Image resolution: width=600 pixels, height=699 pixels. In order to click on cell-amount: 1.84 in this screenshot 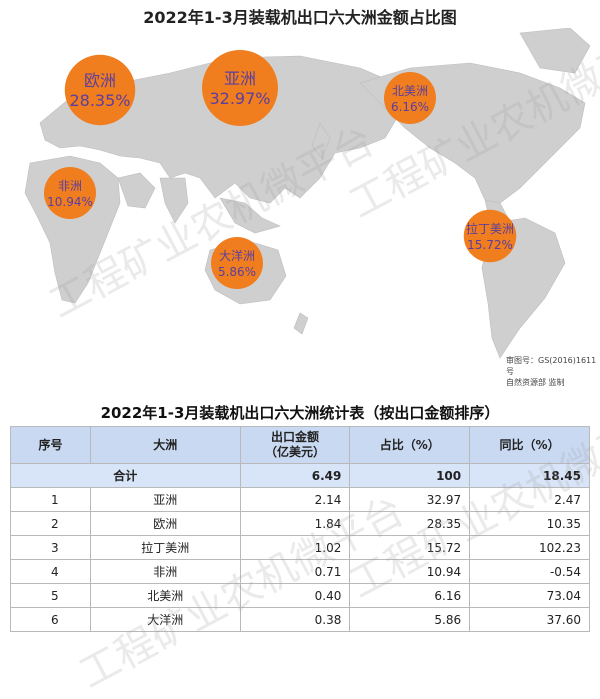, I will do `click(295, 523)`.